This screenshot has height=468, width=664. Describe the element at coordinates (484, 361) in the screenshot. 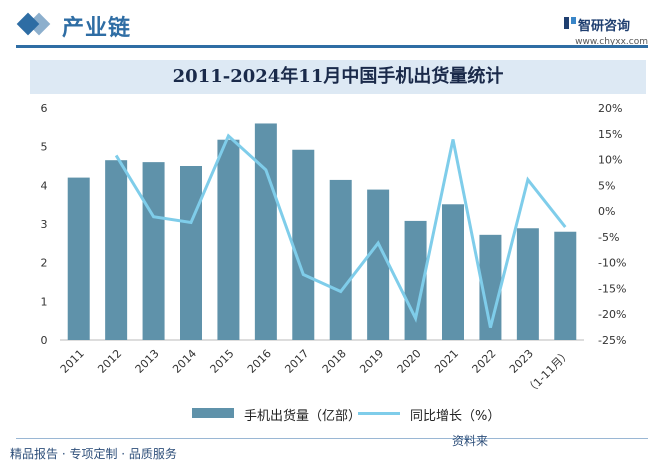

I see `x-tick-label: 2022` at that location.